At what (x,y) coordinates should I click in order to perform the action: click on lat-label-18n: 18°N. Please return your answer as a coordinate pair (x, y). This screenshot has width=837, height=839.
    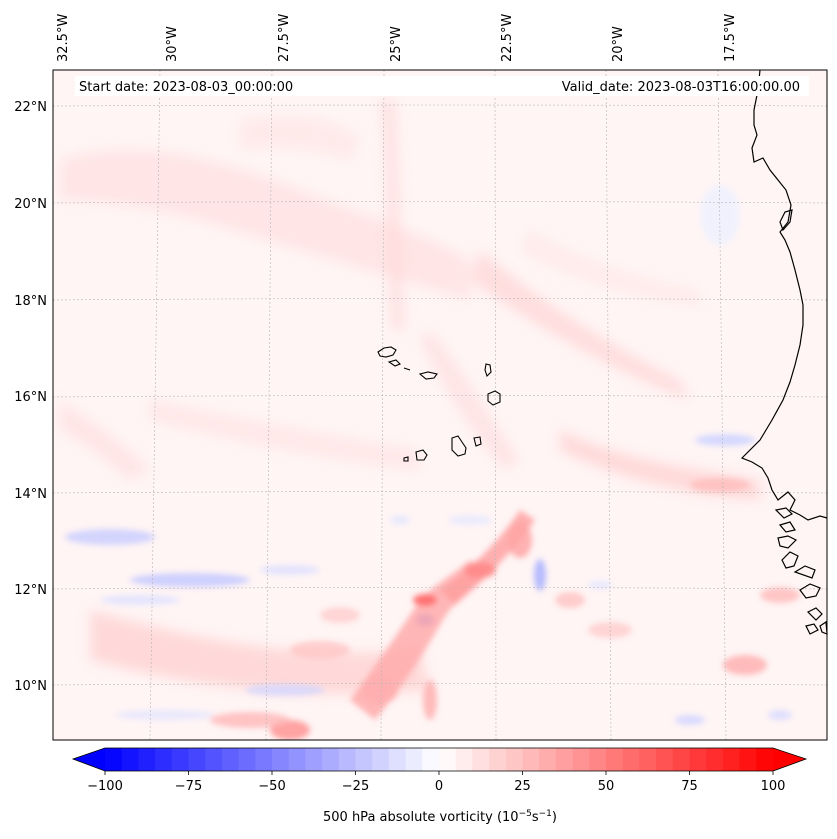
    Looking at the image, I should click on (30, 301).